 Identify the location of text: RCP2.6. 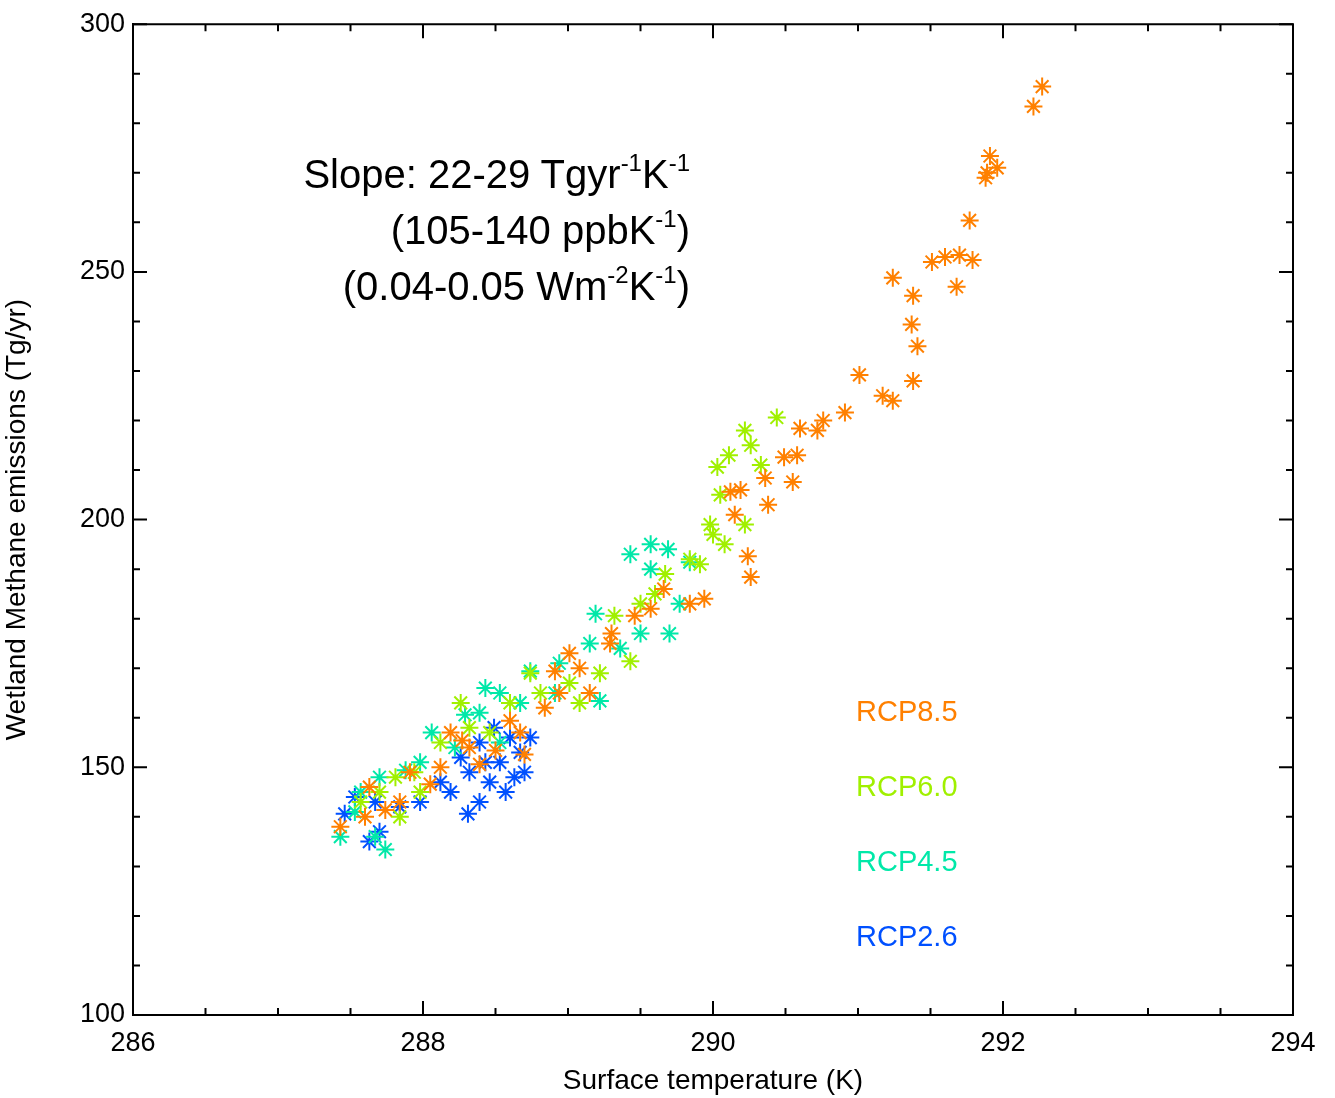
(907, 937).